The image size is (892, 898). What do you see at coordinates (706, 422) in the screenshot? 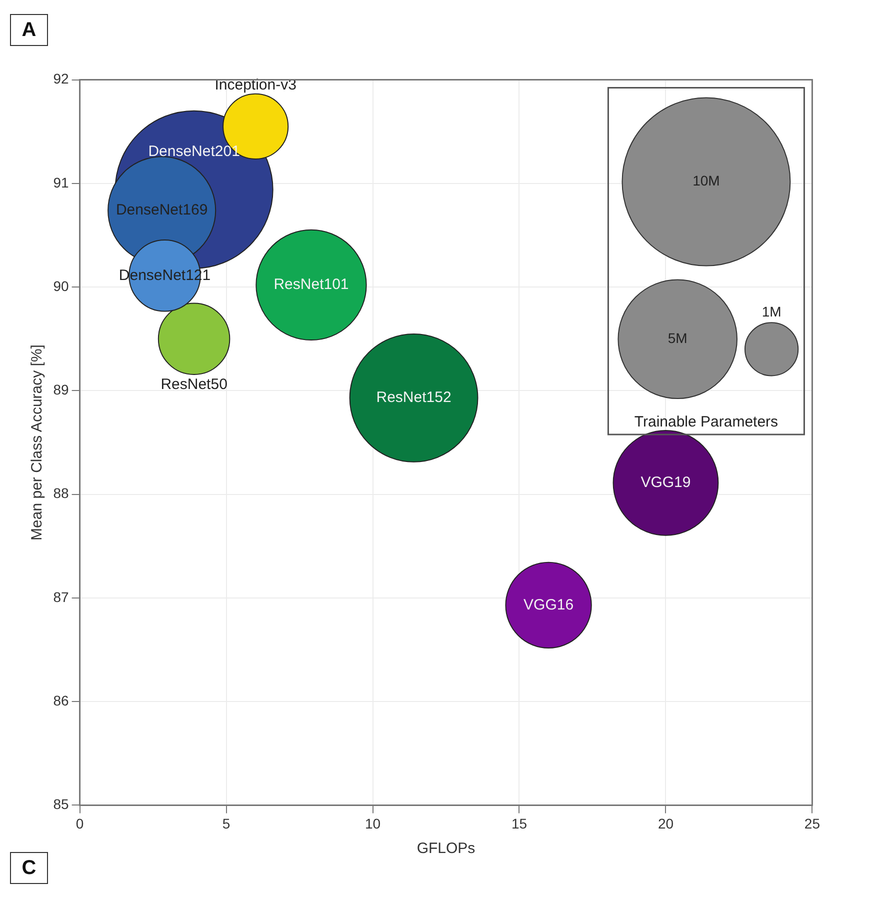
I see `legend-title: Trainable Parameters` at bounding box center [706, 422].